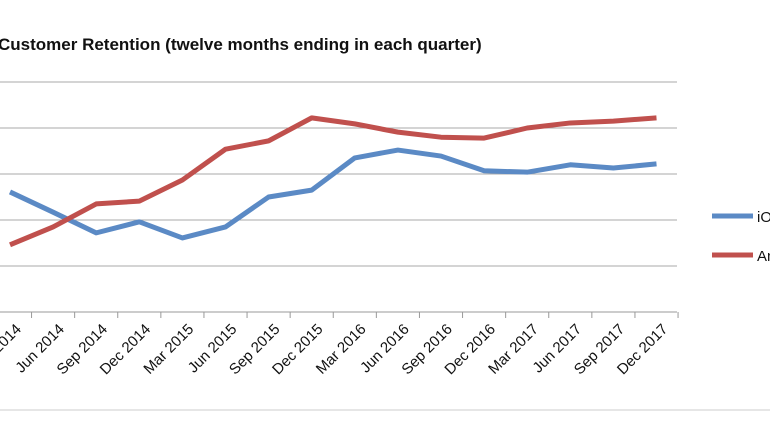 This screenshot has height=432, width=770. I want to click on legend-label: Android, so click(763, 256).